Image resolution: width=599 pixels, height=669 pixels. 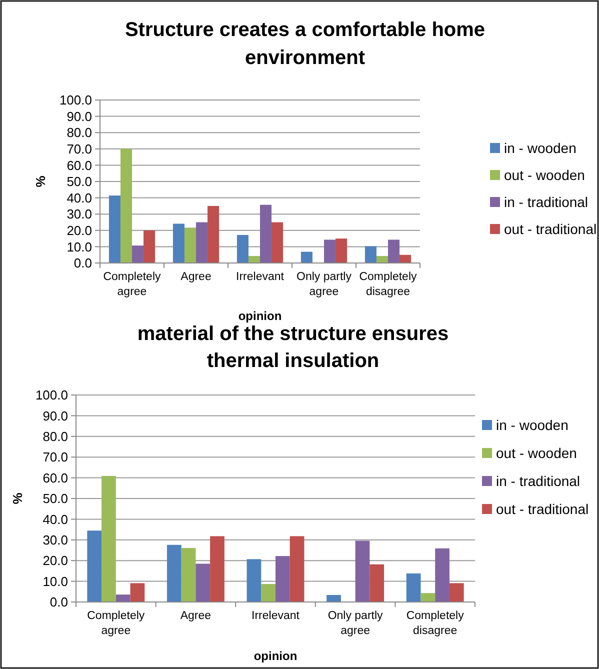 I want to click on chart-title: Structure creates a comfortable home environment, so click(x=305, y=44).